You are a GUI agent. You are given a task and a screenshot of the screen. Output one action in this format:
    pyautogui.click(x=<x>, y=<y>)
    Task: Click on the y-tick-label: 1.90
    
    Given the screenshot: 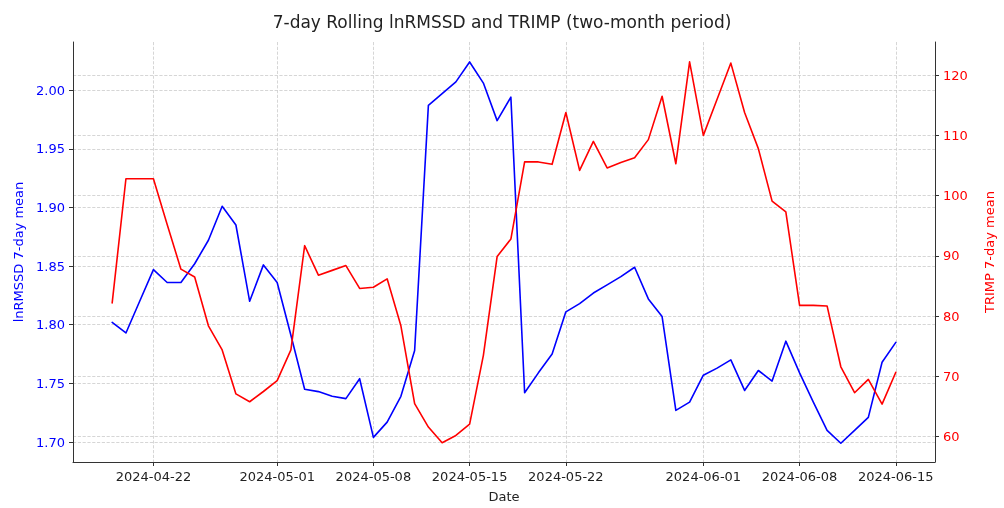 What is the action you would take?
    pyautogui.click(x=50, y=207)
    